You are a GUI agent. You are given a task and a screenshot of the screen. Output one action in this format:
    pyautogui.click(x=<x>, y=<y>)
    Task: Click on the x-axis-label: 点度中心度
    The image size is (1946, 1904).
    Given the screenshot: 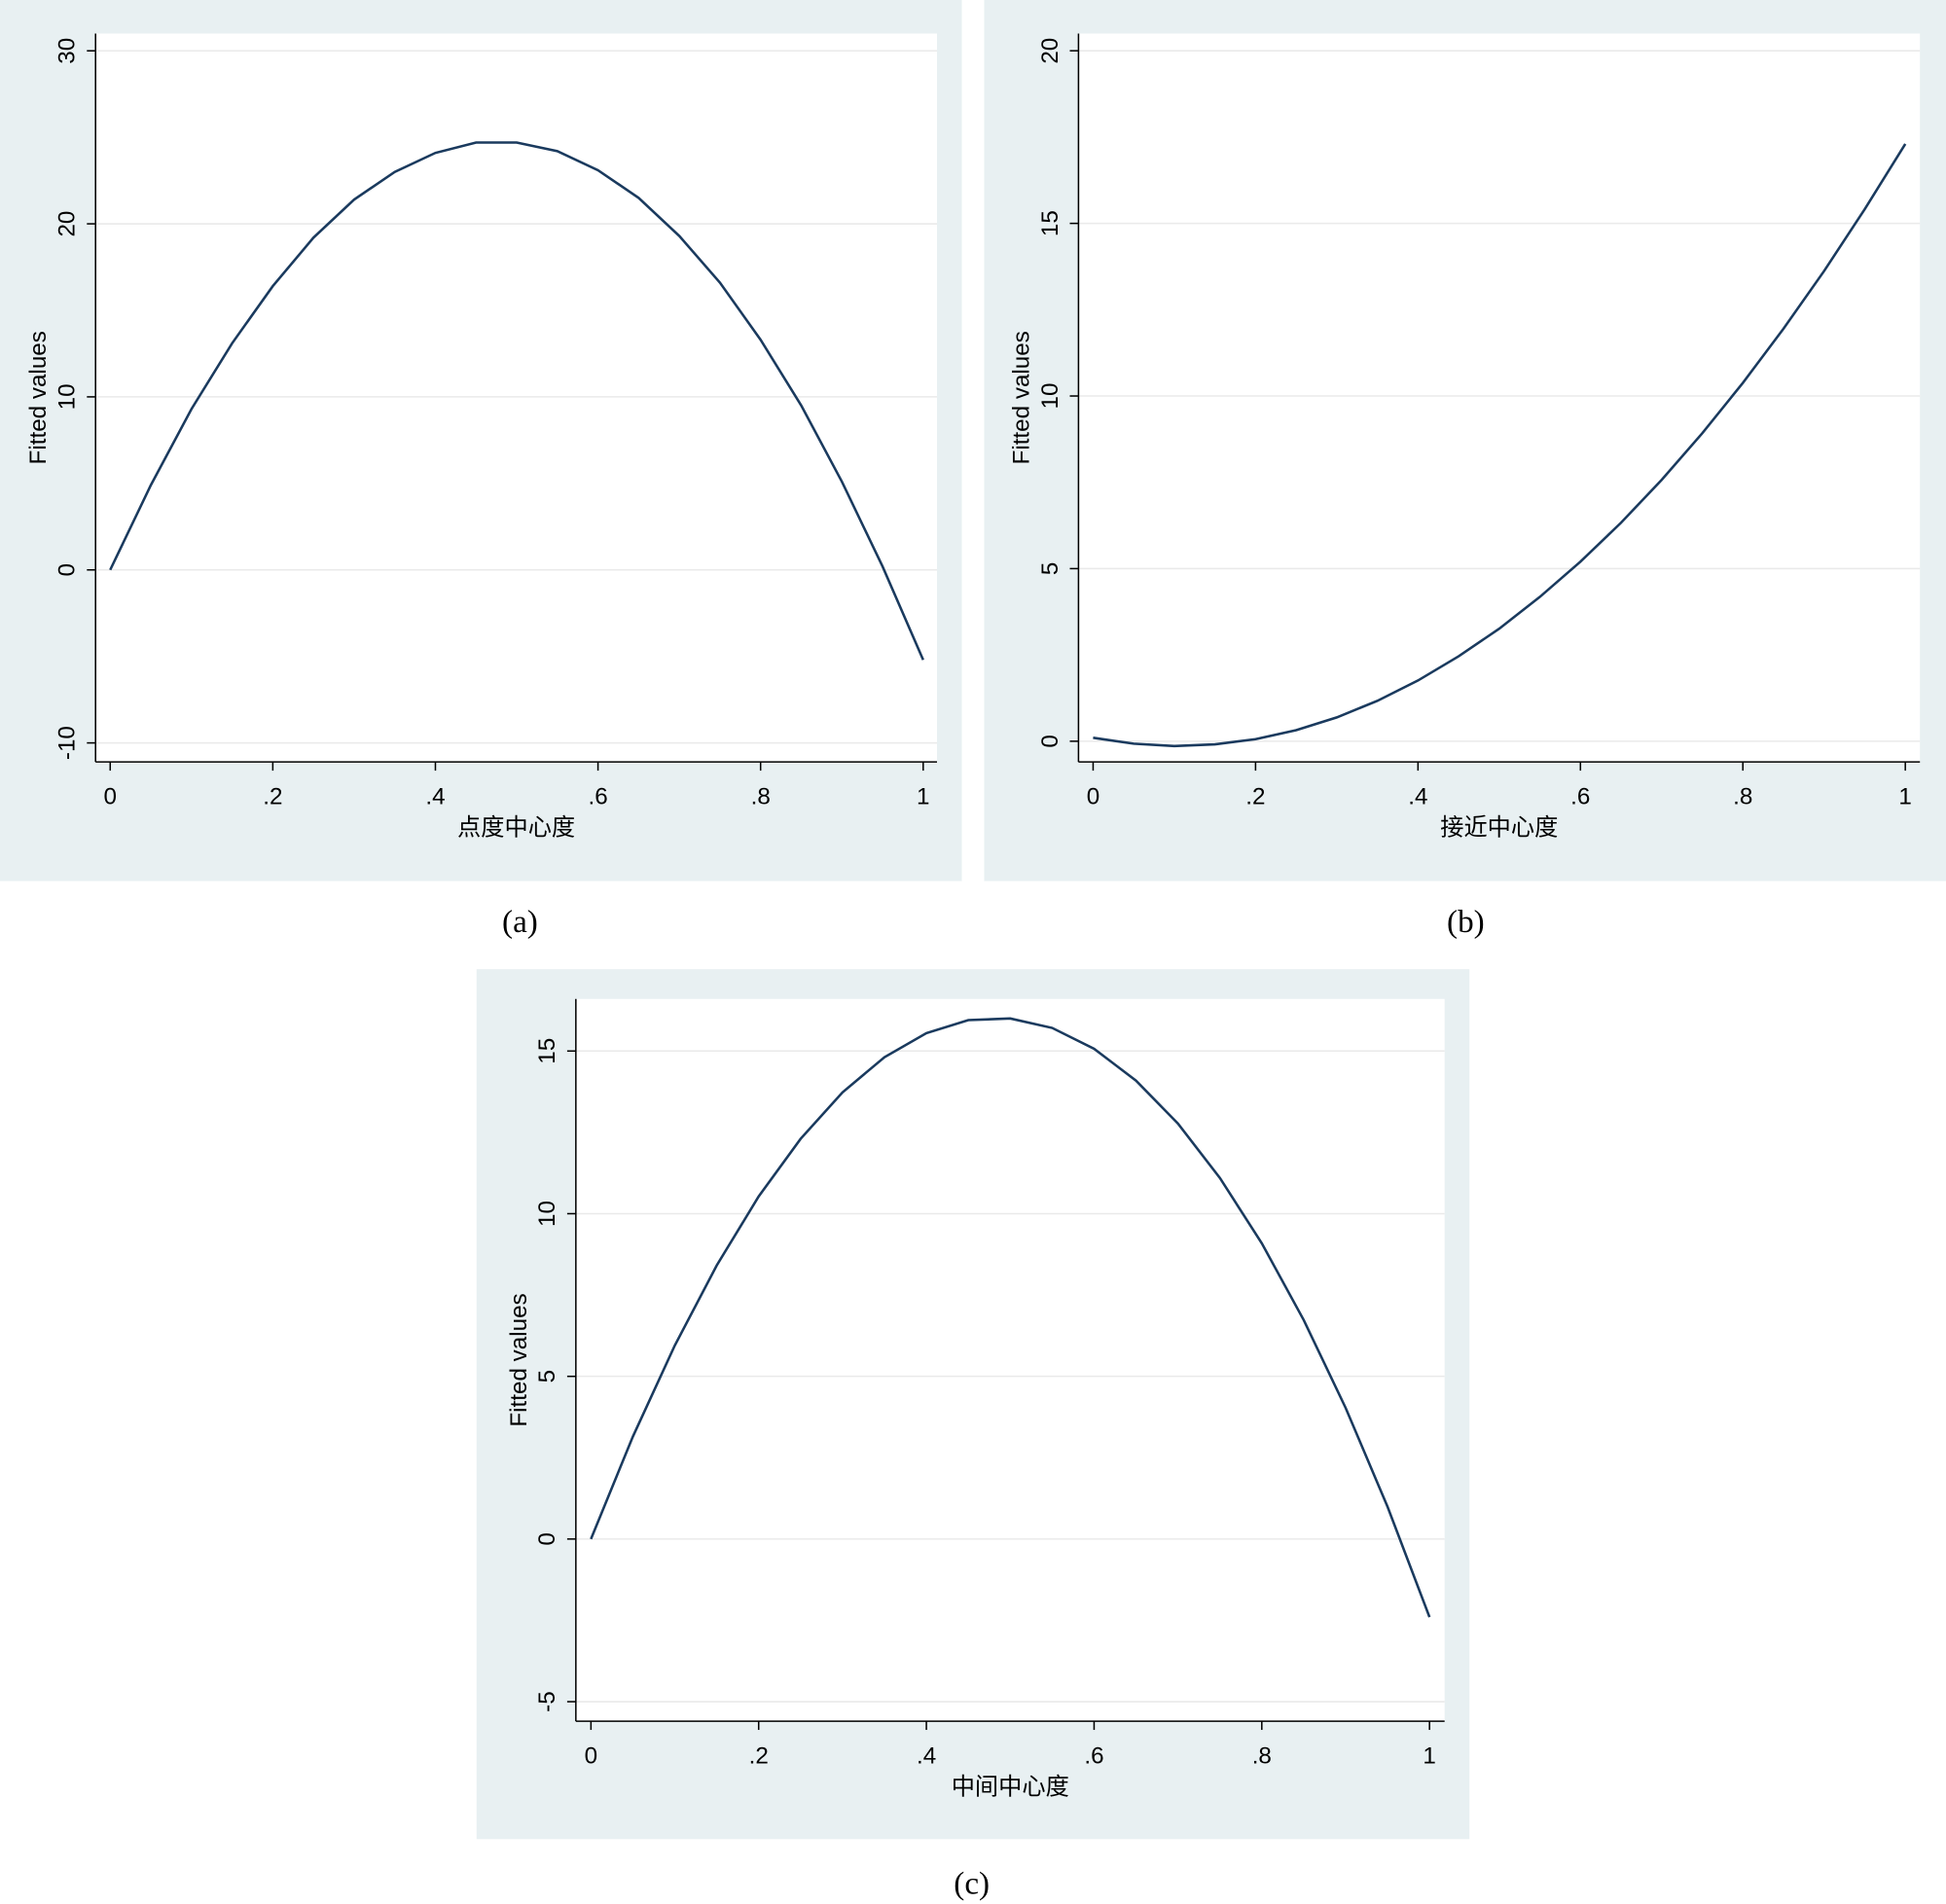 What is the action you would take?
    pyautogui.click(x=516, y=827)
    